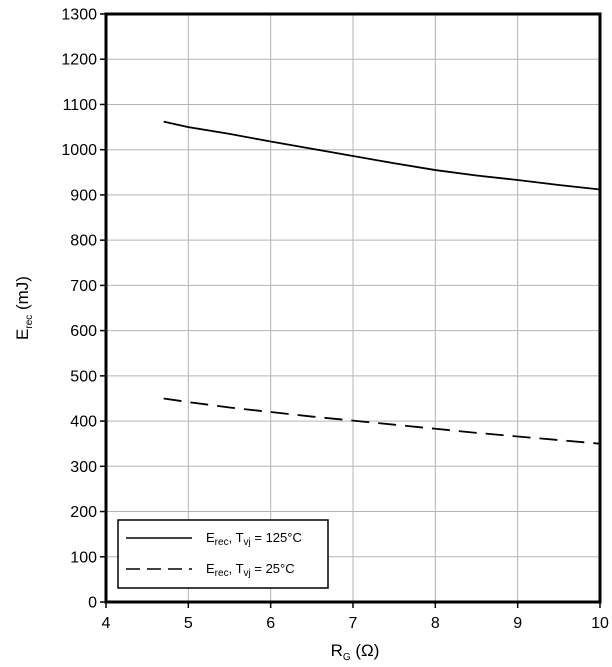 The width and height of the screenshot is (612, 667). I want to click on y-tick-label: 900, so click(83, 195).